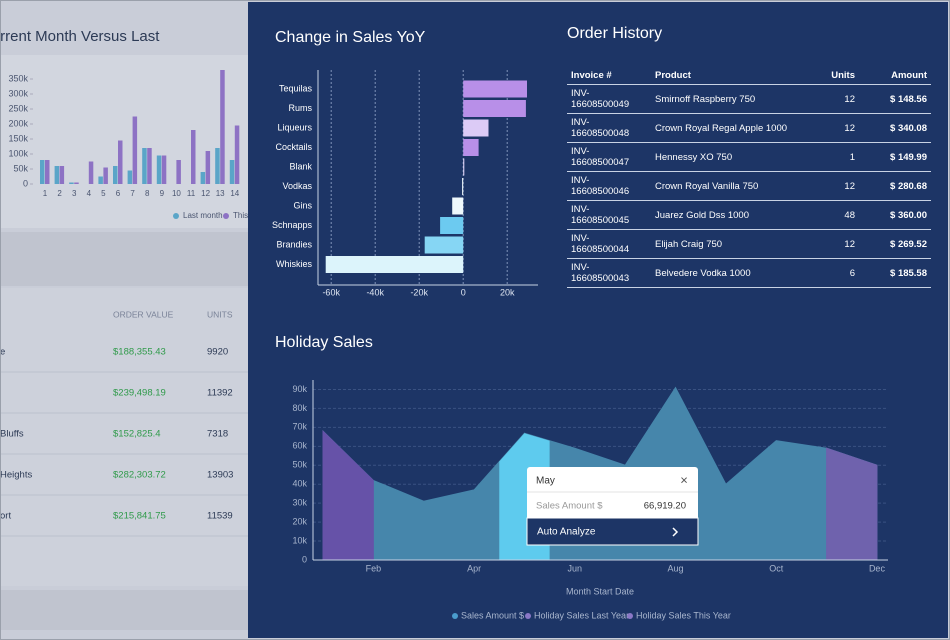 The height and width of the screenshot is (640, 950). Describe the element at coordinates (609, 99) in the screenshot. I see `table-cell: INV-16608500049` at that location.